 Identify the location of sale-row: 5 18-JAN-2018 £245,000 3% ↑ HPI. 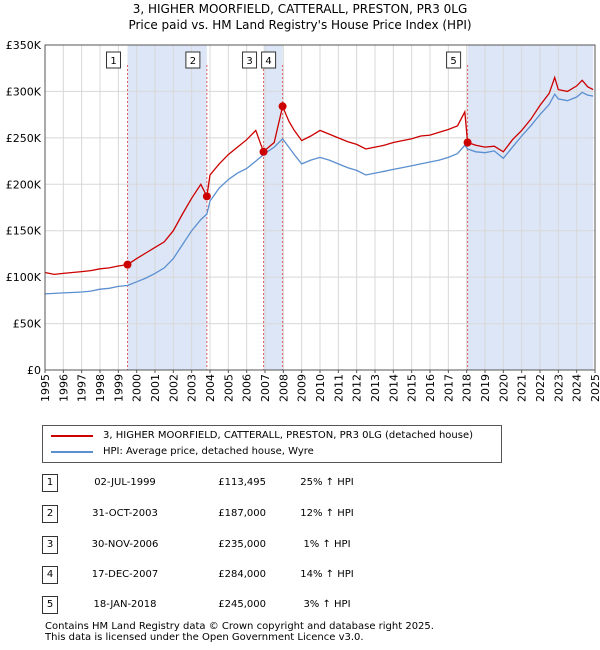
(300, 606).